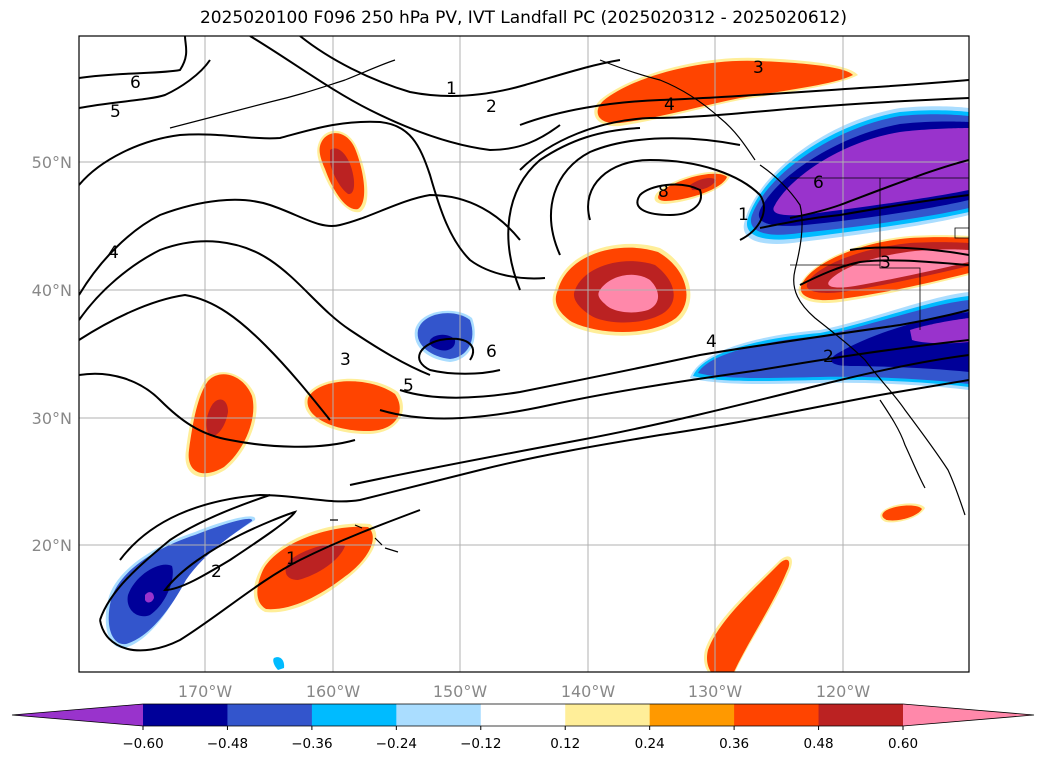 The image size is (1047, 765). What do you see at coordinates (524, 691) in the screenshot?
I see `longitude-axis: 170°W 160°W 150°W 140°W 130°W 120°W` at bounding box center [524, 691].